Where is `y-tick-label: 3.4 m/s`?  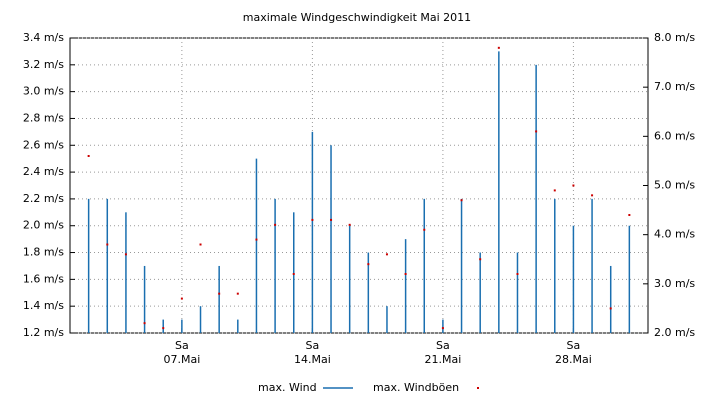 y-tick-label: 3.4 m/s is located at coordinates (43, 37).